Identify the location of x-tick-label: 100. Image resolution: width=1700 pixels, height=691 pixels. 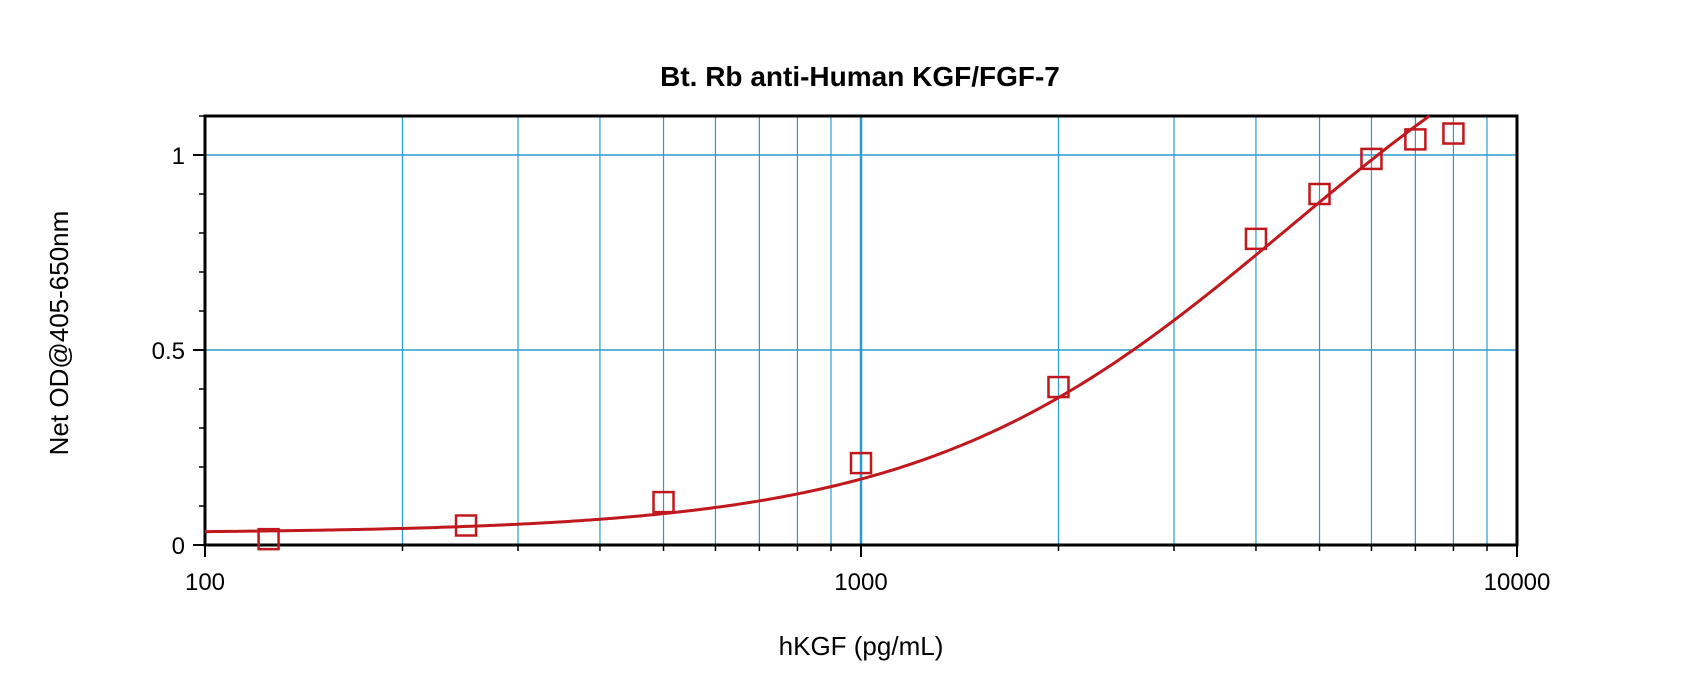
(205, 582).